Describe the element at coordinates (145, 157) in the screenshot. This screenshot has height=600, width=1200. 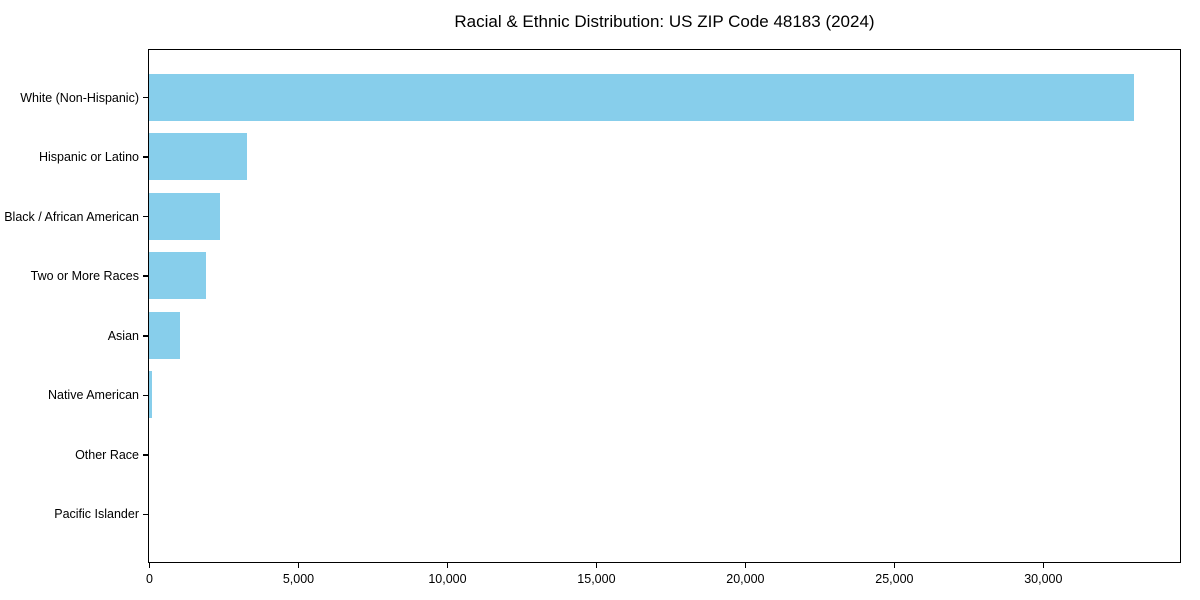
I see `y-tick-hispanic-or-latino` at that location.